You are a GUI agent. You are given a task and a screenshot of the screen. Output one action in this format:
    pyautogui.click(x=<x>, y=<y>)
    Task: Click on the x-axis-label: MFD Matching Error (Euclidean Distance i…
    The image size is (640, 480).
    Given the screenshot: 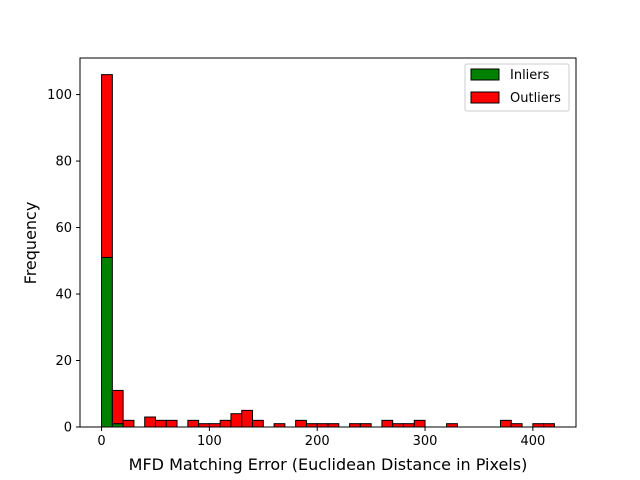 What is the action you would take?
    pyautogui.click(x=328, y=464)
    